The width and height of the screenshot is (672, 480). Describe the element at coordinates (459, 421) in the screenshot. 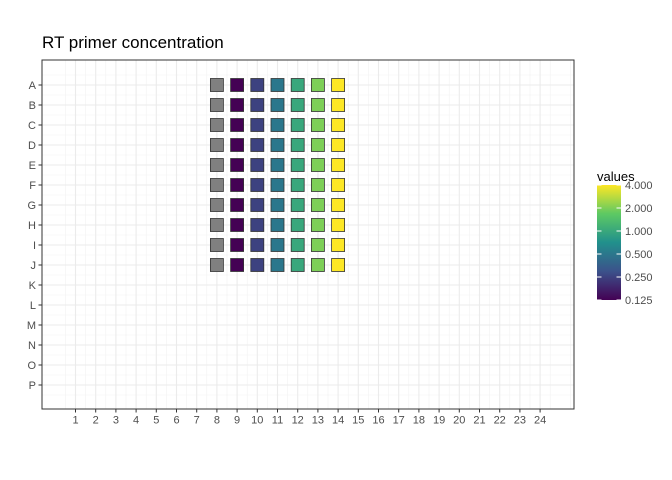

I see `x-tick-label-20: 20` at that location.